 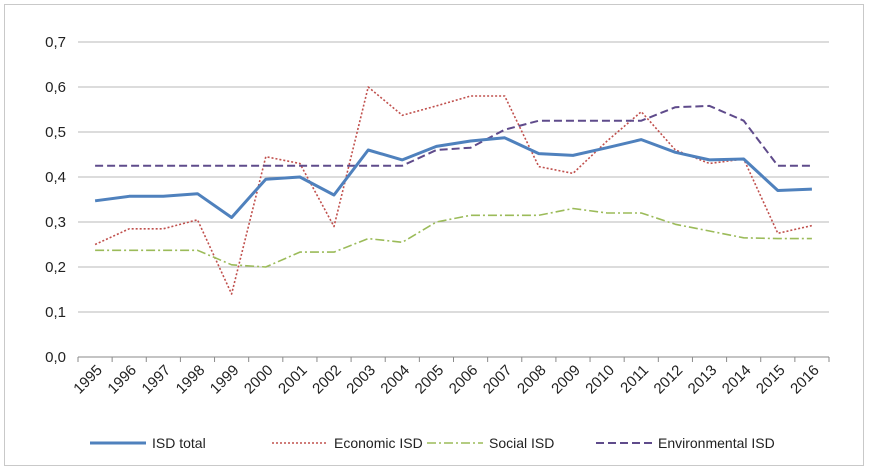 I want to click on legend-label: ISD total, so click(x=179, y=443).